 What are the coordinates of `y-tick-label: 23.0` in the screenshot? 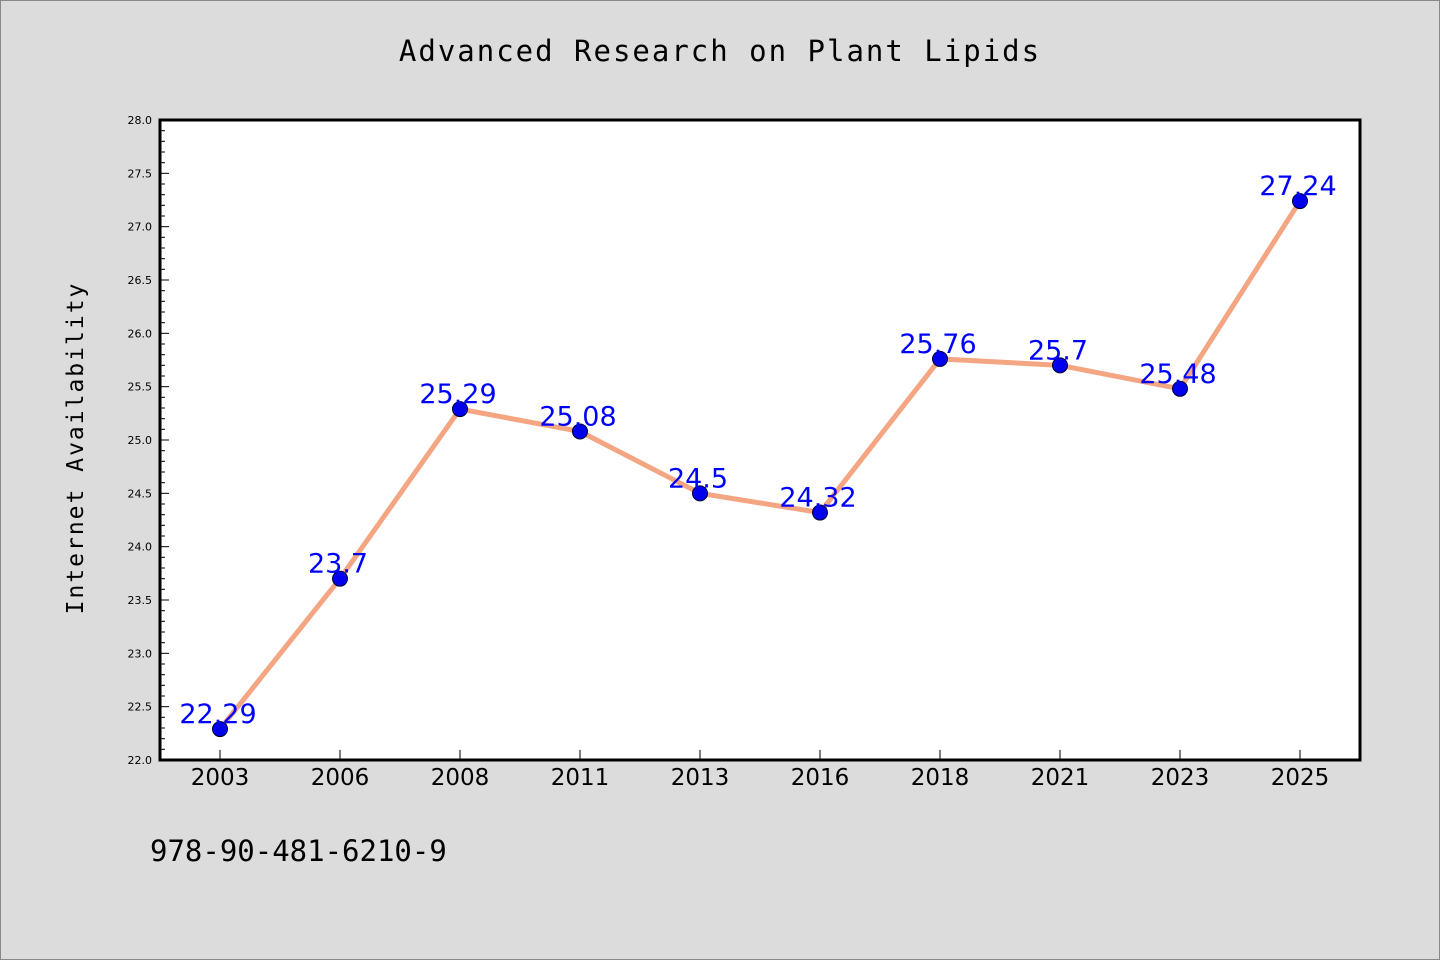 It's located at (140, 653).